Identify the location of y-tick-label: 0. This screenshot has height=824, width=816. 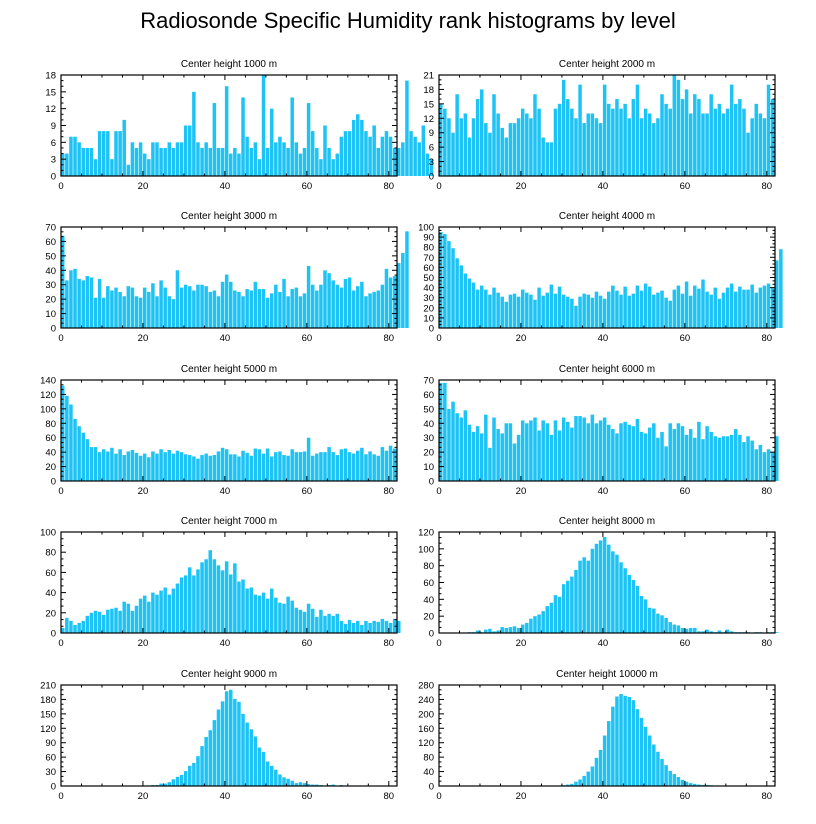
(53, 177).